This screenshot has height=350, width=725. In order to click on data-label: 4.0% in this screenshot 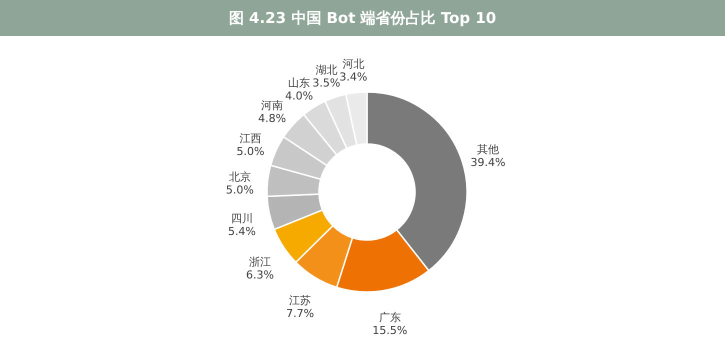, I will do `click(299, 95)`.